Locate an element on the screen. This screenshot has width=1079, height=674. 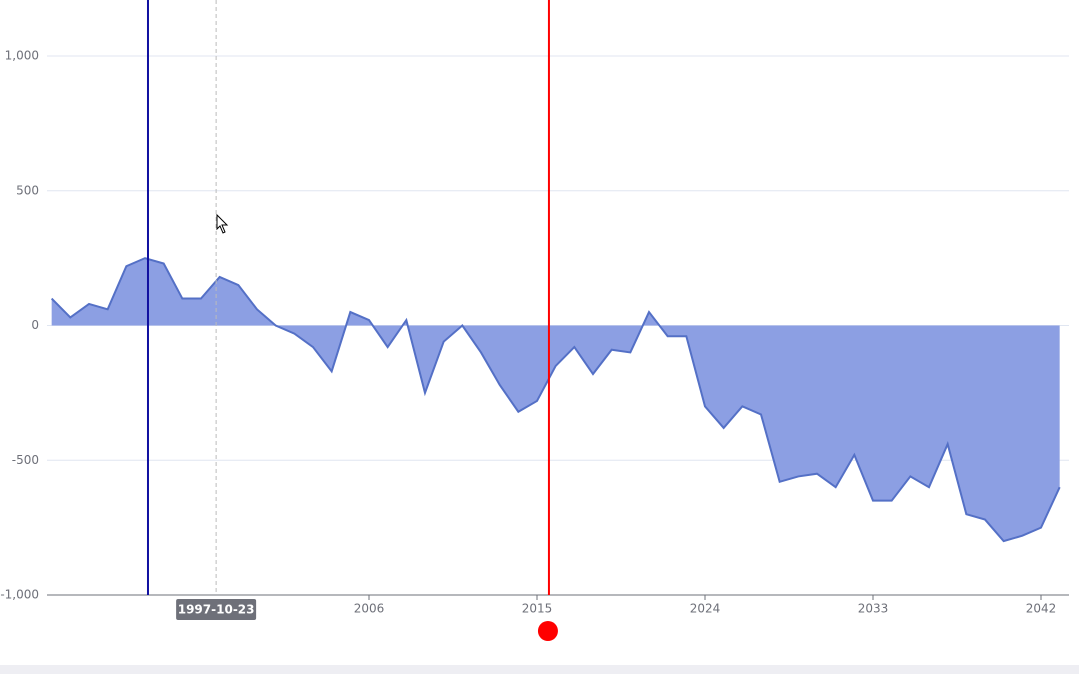
y-tick-label: 500 is located at coordinates (27, 190).